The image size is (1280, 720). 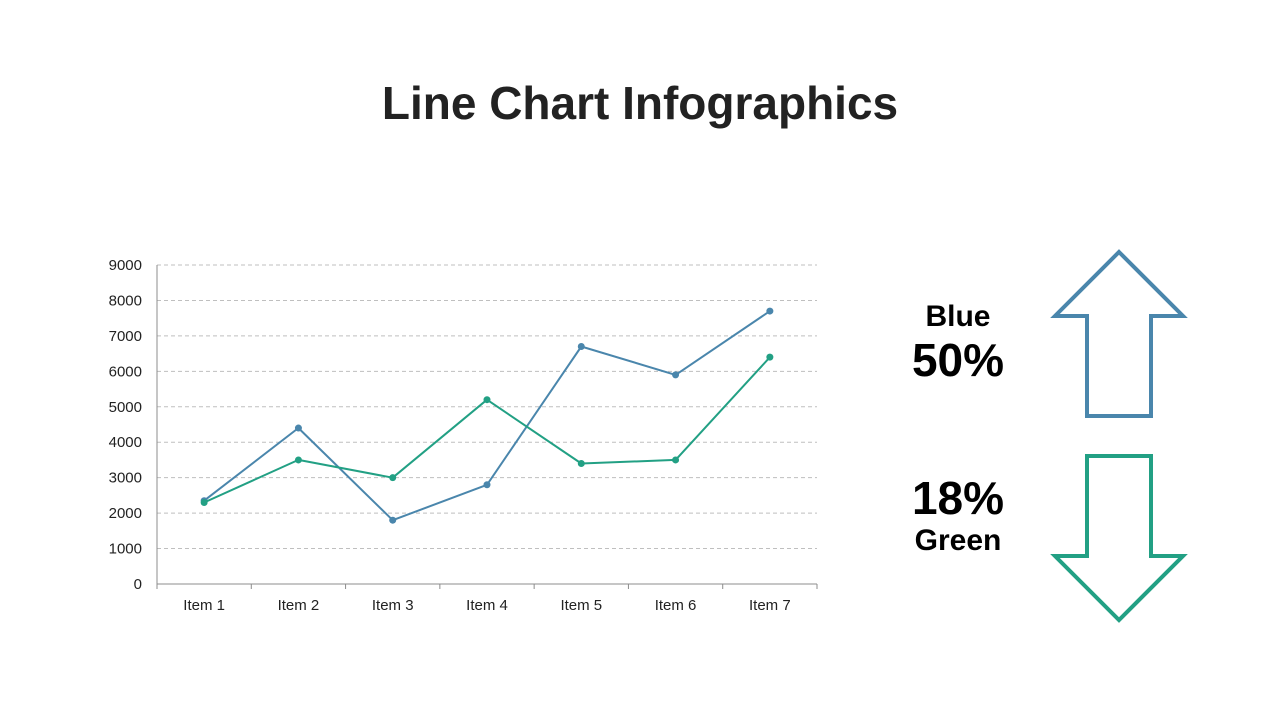 I want to click on y-tick-label: 7000, so click(x=125, y=336).